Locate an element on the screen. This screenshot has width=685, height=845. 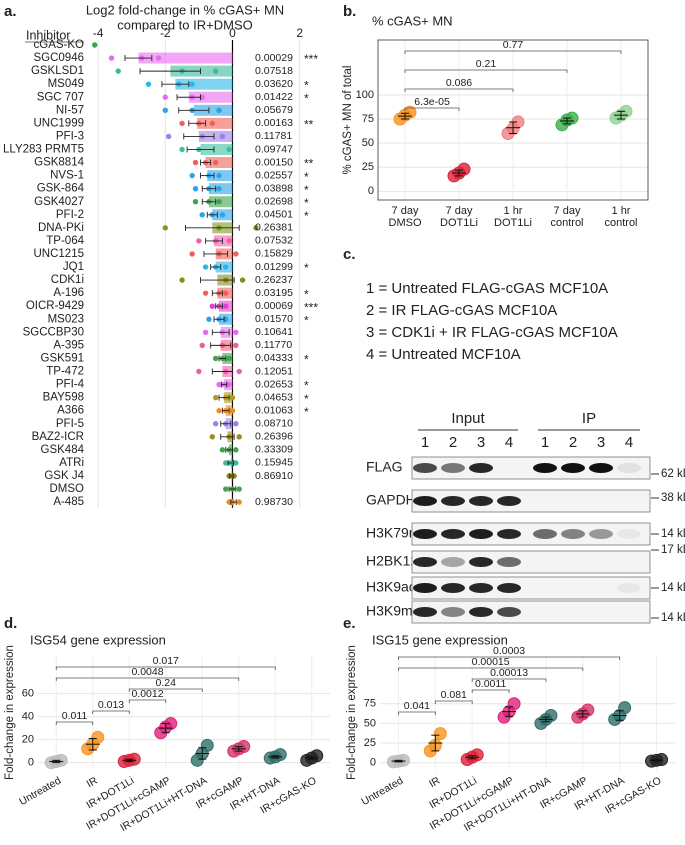
lane-label: 3 is located at coordinates (601, 442).